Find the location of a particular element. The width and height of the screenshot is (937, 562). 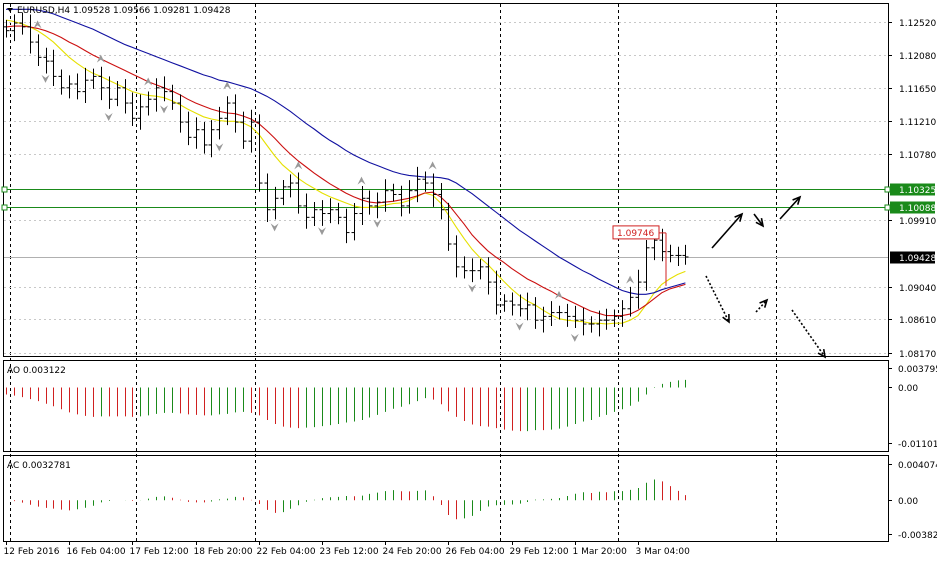

level-handle-right is located at coordinates (887, 207).